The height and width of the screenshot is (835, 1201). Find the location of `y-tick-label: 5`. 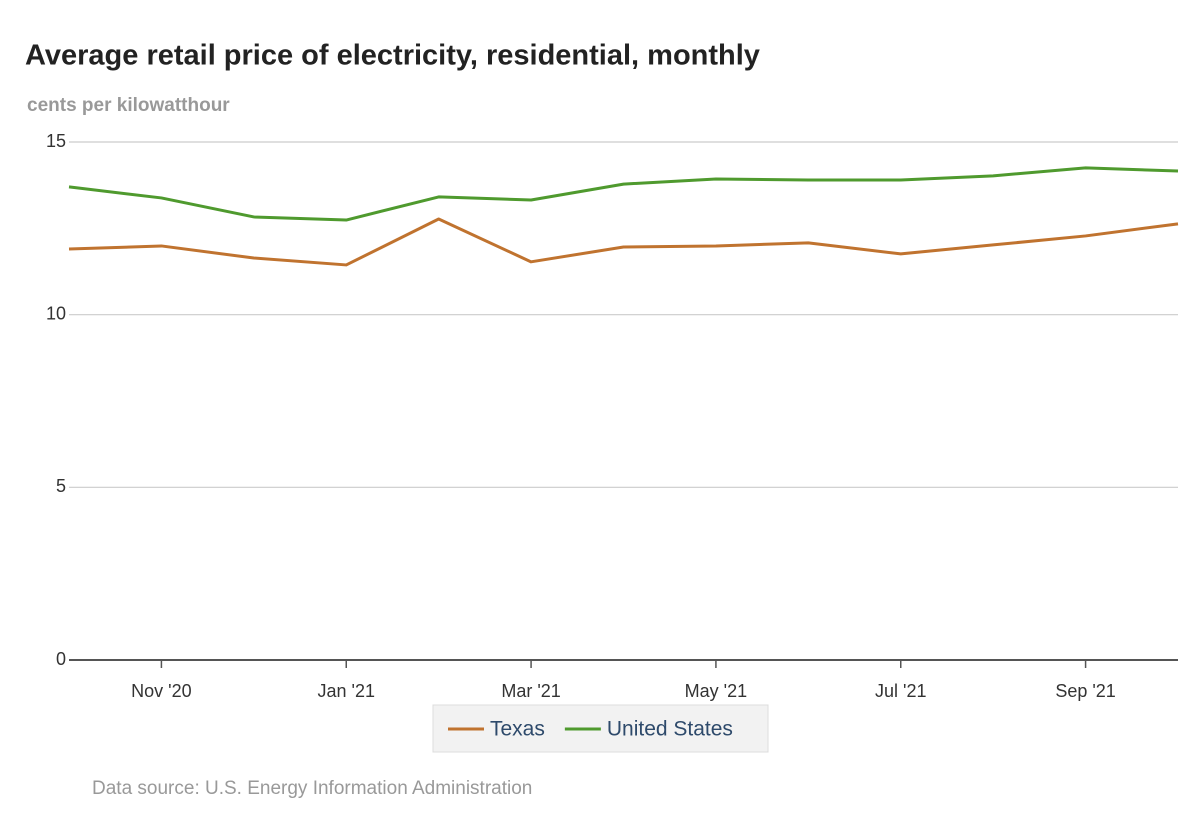

y-tick-label: 5 is located at coordinates (61, 486).